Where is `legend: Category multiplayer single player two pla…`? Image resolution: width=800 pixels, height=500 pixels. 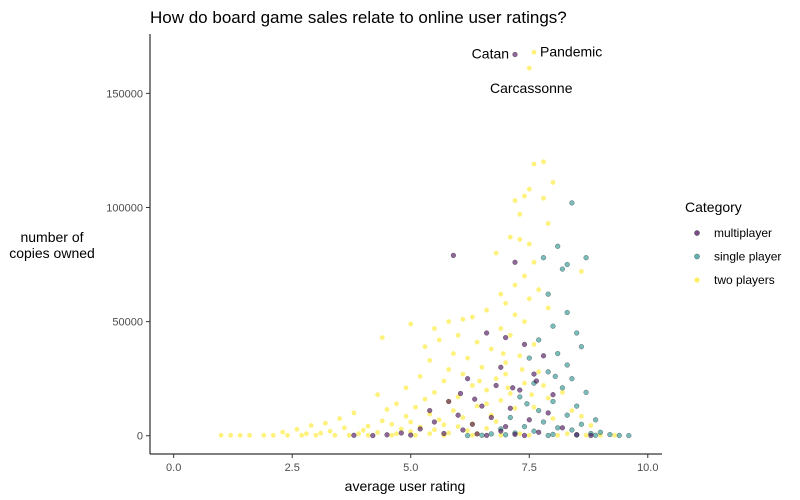
legend: Category multiplayer single player two pla… is located at coordinates (733, 243).